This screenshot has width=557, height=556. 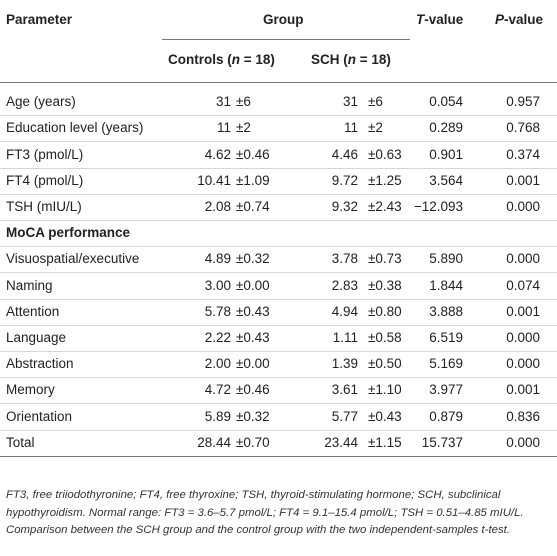 I want to click on header-controls: Controls (n = 18), so click(x=221, y=60).